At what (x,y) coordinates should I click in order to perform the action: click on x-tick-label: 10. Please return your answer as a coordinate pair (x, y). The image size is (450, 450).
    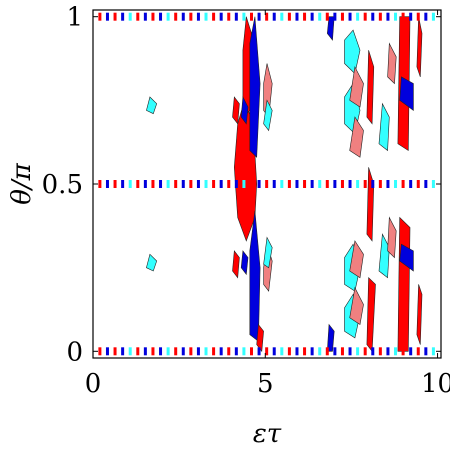
    Looking at the image, I should click on (435, 384).